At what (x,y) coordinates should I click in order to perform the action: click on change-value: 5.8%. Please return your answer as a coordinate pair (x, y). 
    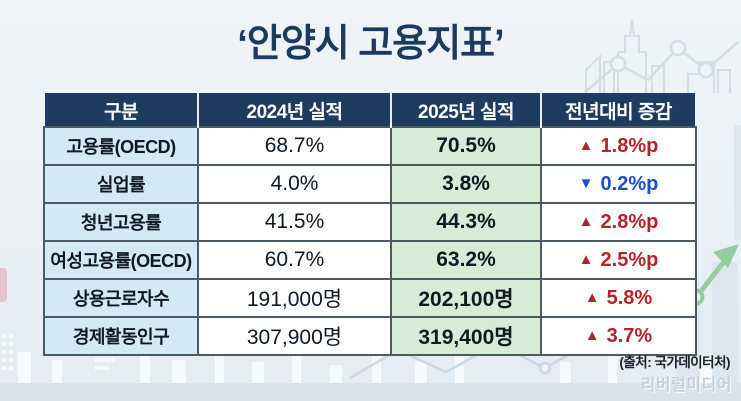
    Looking at the image, I should click on (629, 297).